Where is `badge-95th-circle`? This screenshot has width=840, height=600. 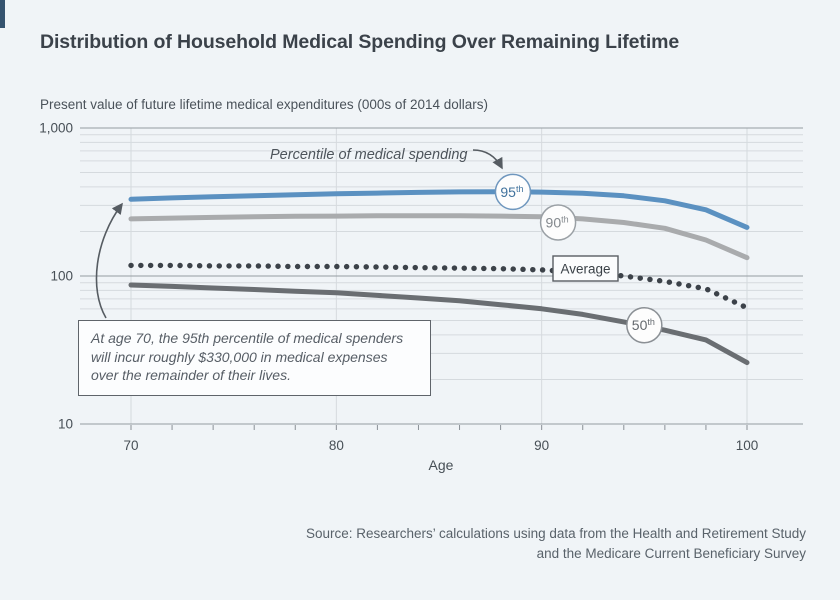 badge-95th-circle is located at coordinates (513, 192).